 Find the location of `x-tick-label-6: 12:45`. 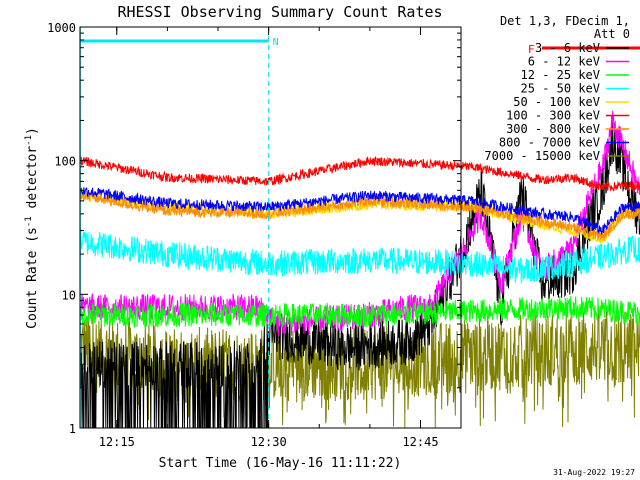

x-tick-label-6: 12:45 is located at coordinates (420, 442).